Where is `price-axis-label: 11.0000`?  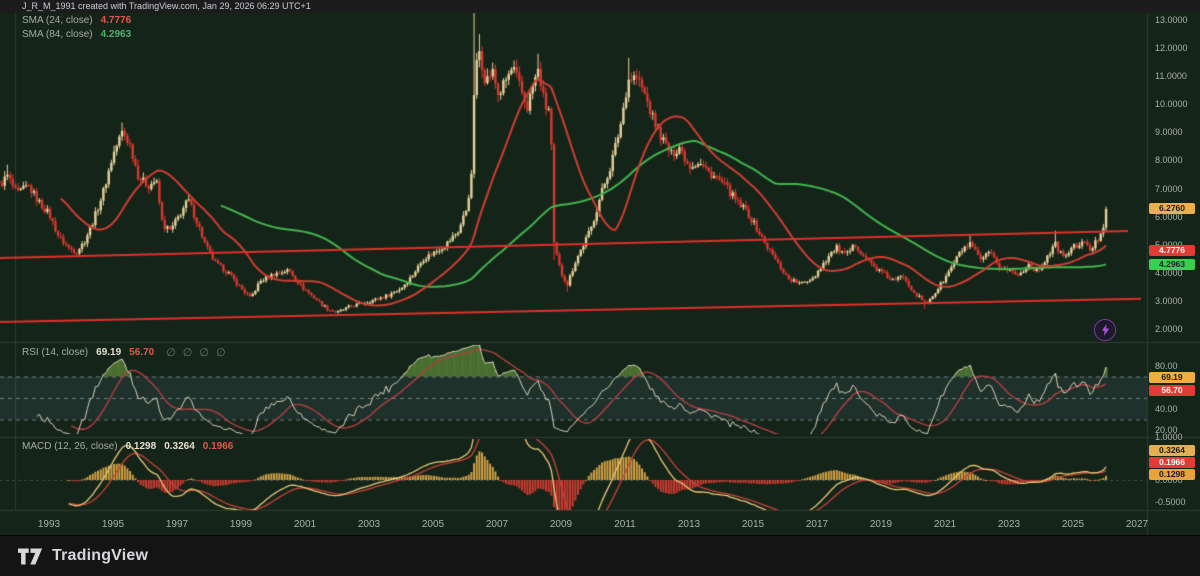
price-axis-label: 11.0000 is located at coordinates (1171, 76).